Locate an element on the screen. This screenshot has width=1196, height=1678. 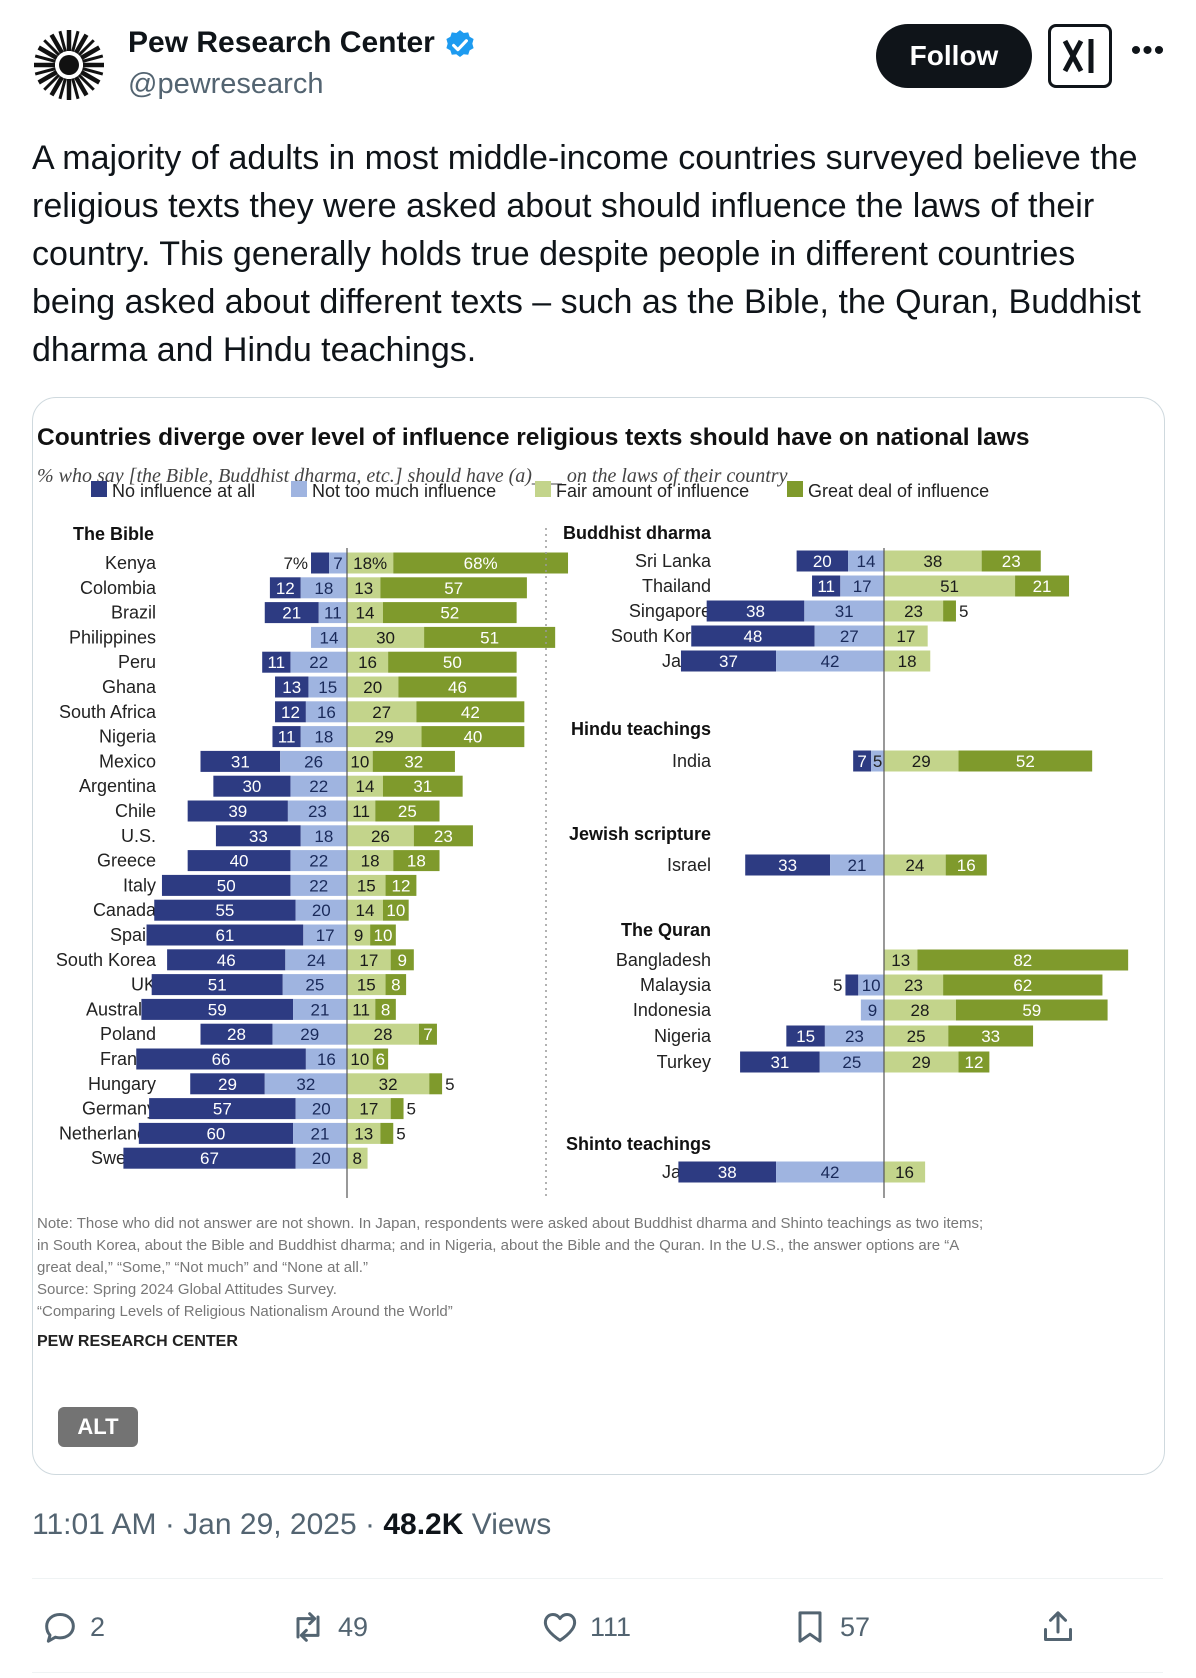
data-label: 66 is located at coordinates (221, 1059).